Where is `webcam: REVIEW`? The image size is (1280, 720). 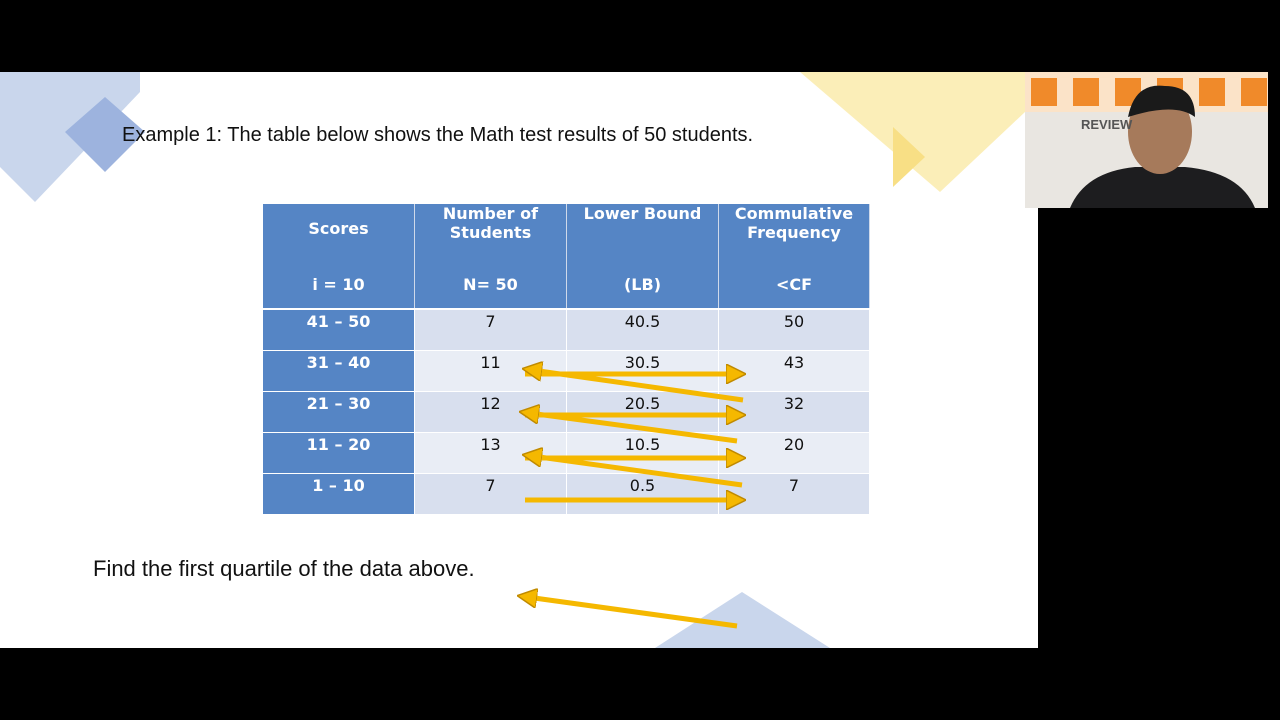
webcam: REVIEW is located at coordinates (1146, 140).